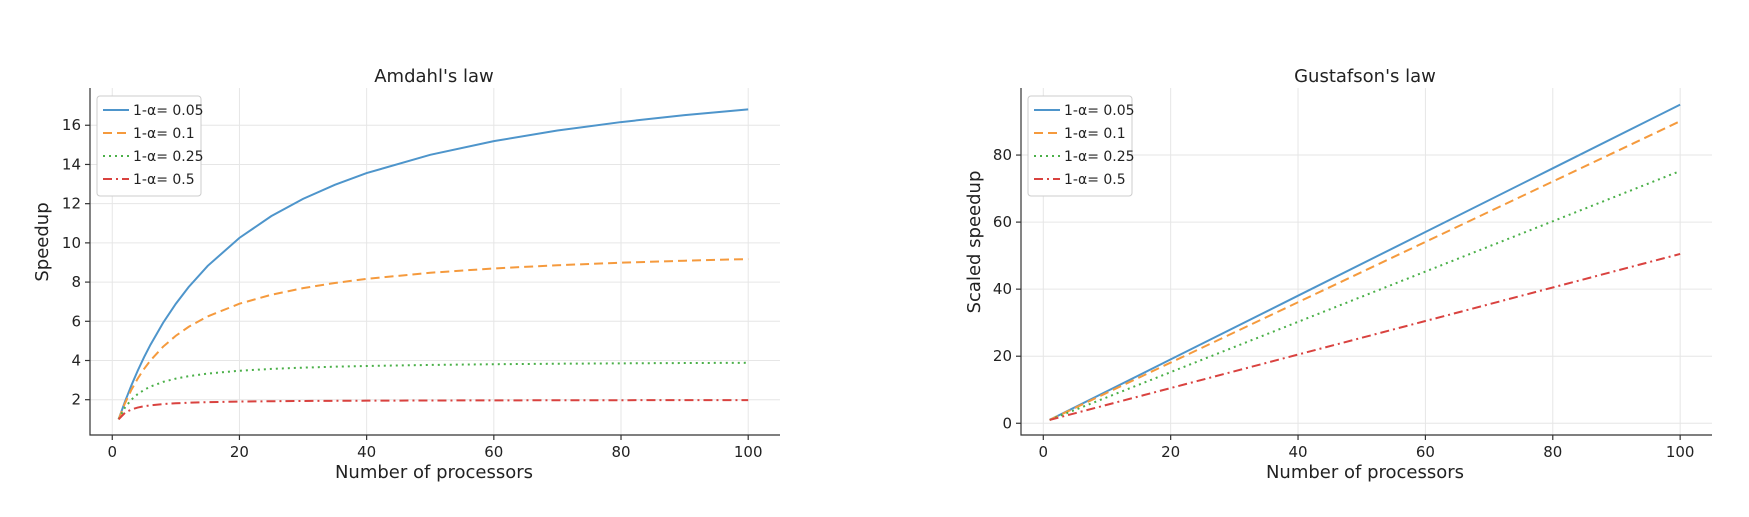  Describe the element at coordinates (1365, 472) in the screenshot. I see `gustafson-x-axis-label: Number of processors` at that location.